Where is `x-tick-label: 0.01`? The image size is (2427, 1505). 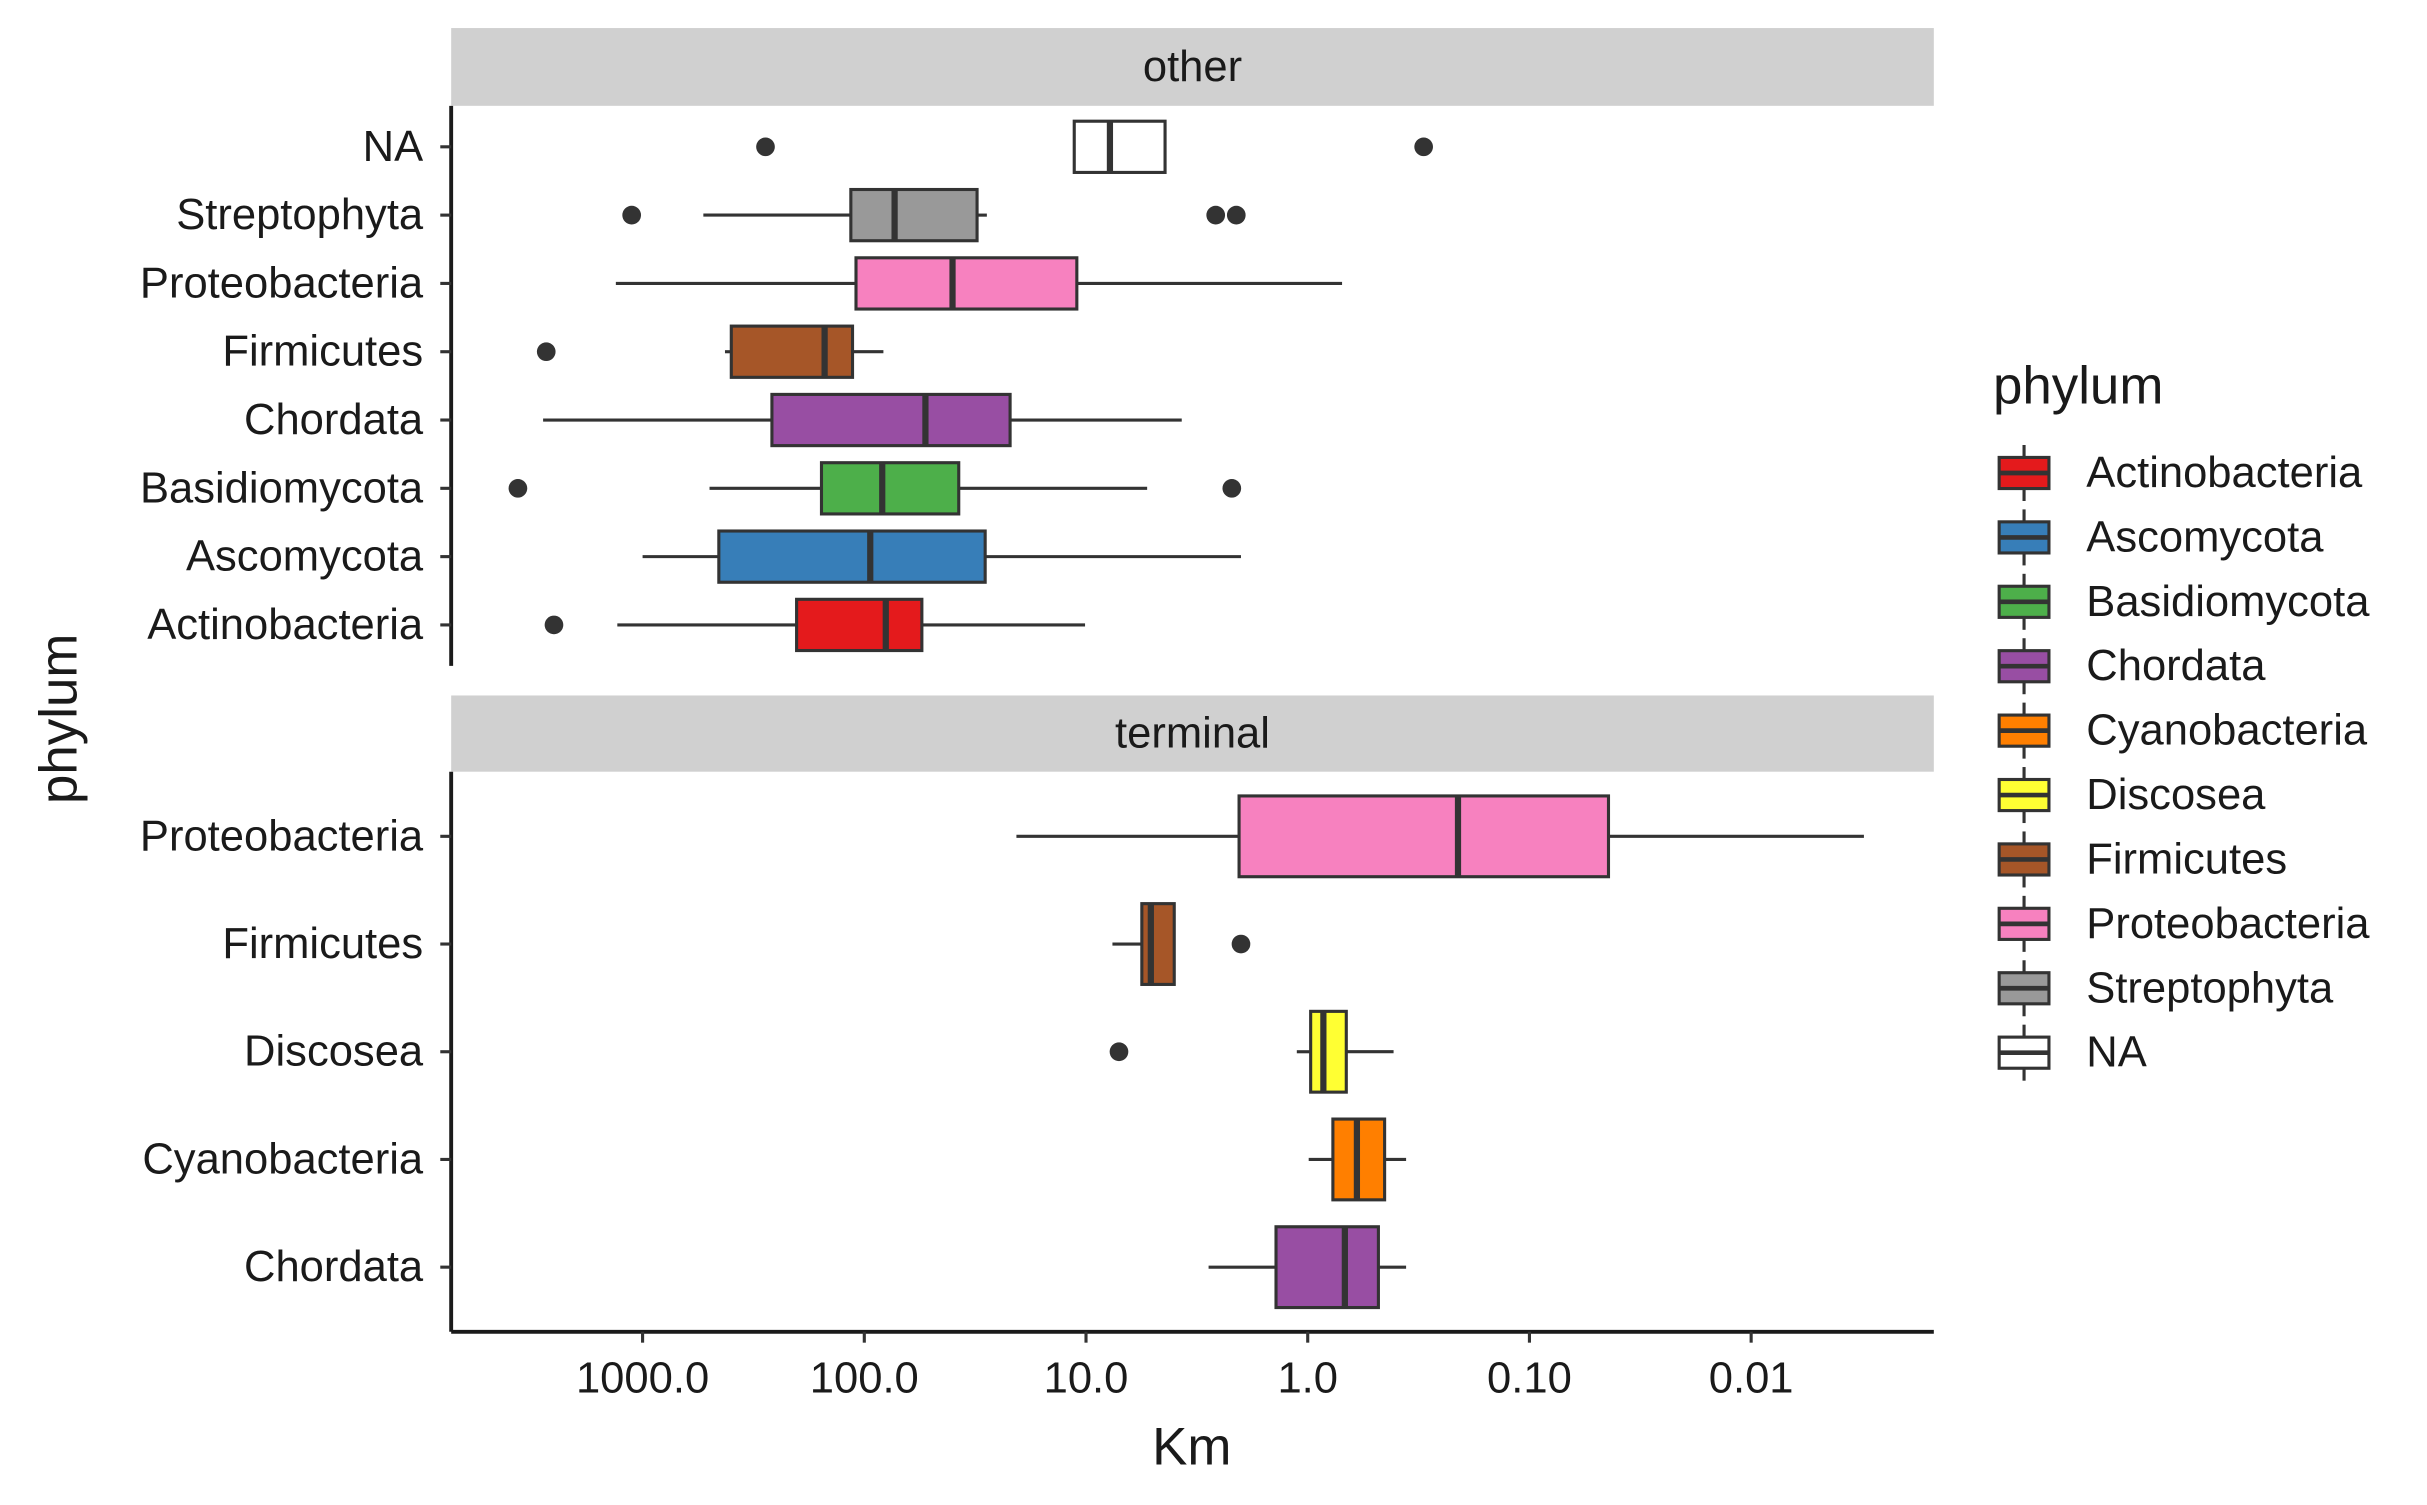
x-tick-label: 0.01 is located at coordinates (1751, 1378).